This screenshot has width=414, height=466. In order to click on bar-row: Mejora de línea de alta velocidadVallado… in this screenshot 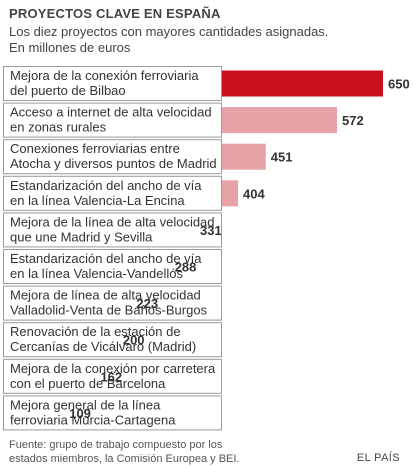, I will do `click(112, 303)`.